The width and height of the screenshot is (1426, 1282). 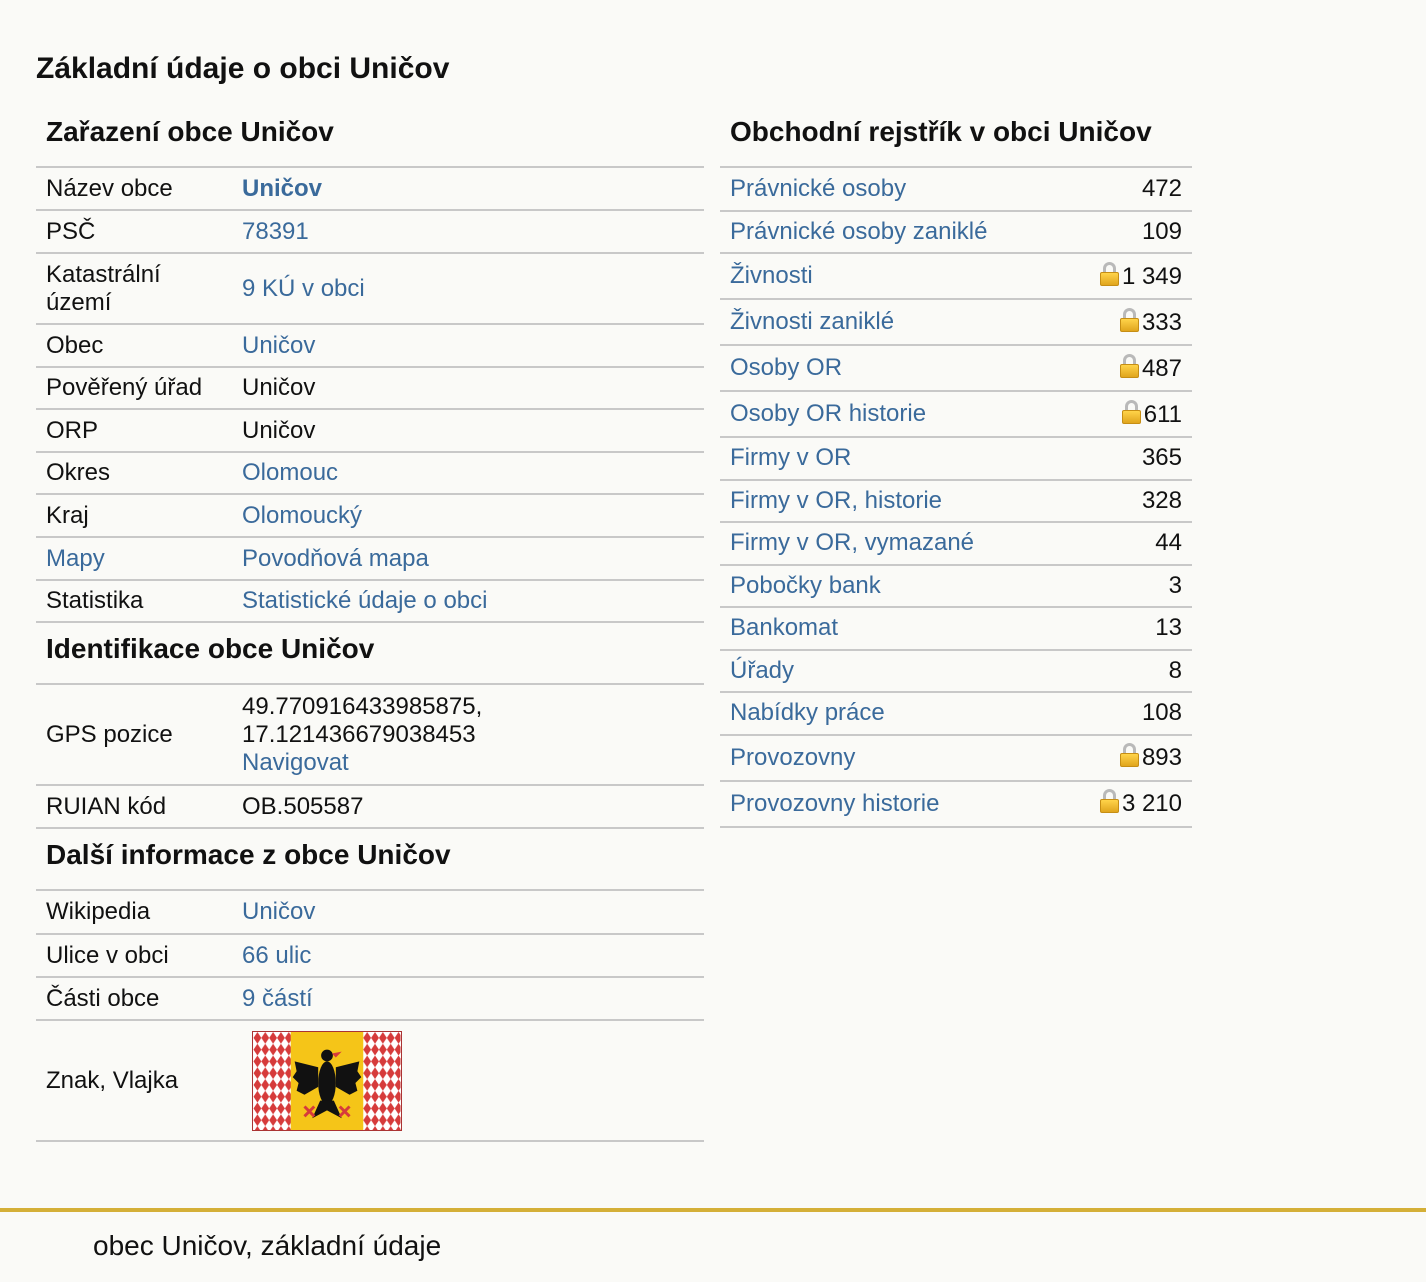 What do you see at coordinates (771, 275) in the screenshot?
I see `register-link: Živnosti` at bounding box center [771, 275].